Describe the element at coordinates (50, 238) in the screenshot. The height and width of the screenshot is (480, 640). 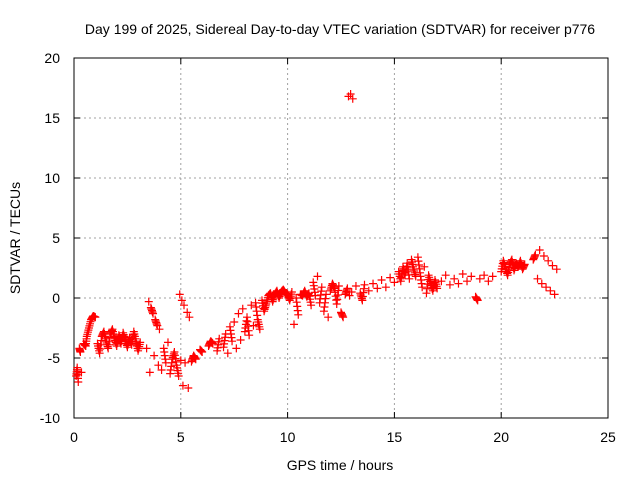
I see `y-tick-labels: -10 -5 0 5 10 15 20` at that location.